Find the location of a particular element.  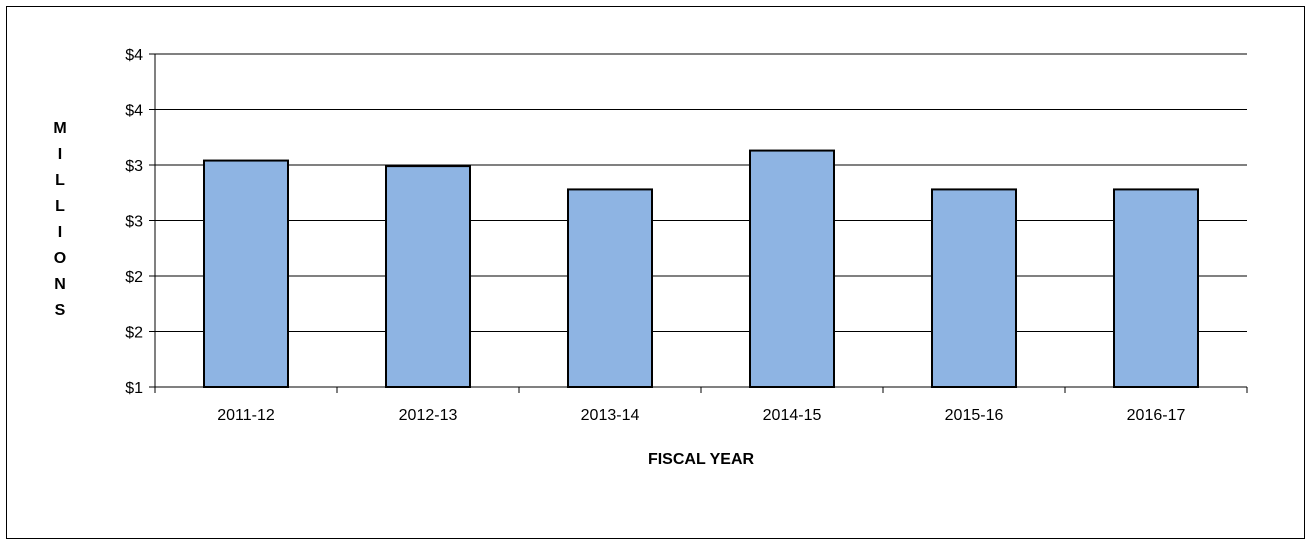

x-tick-label: 2016-17 is located at coordinates (1156, 415).